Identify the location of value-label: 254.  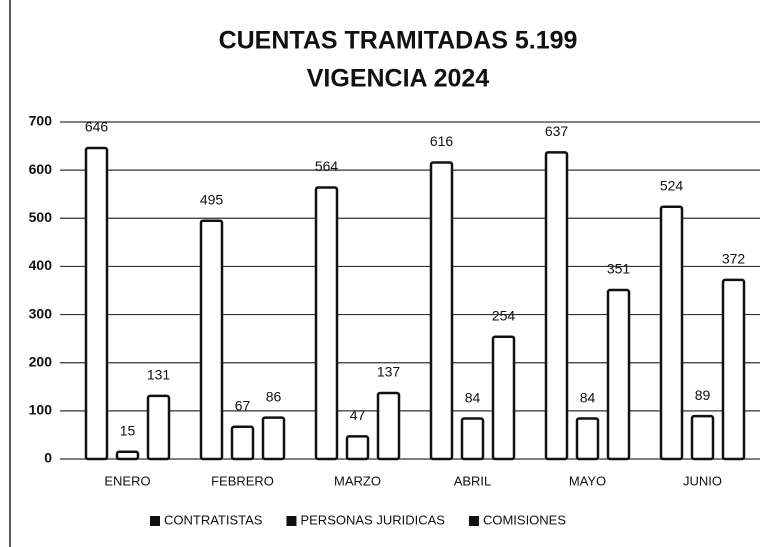
(504, 315).